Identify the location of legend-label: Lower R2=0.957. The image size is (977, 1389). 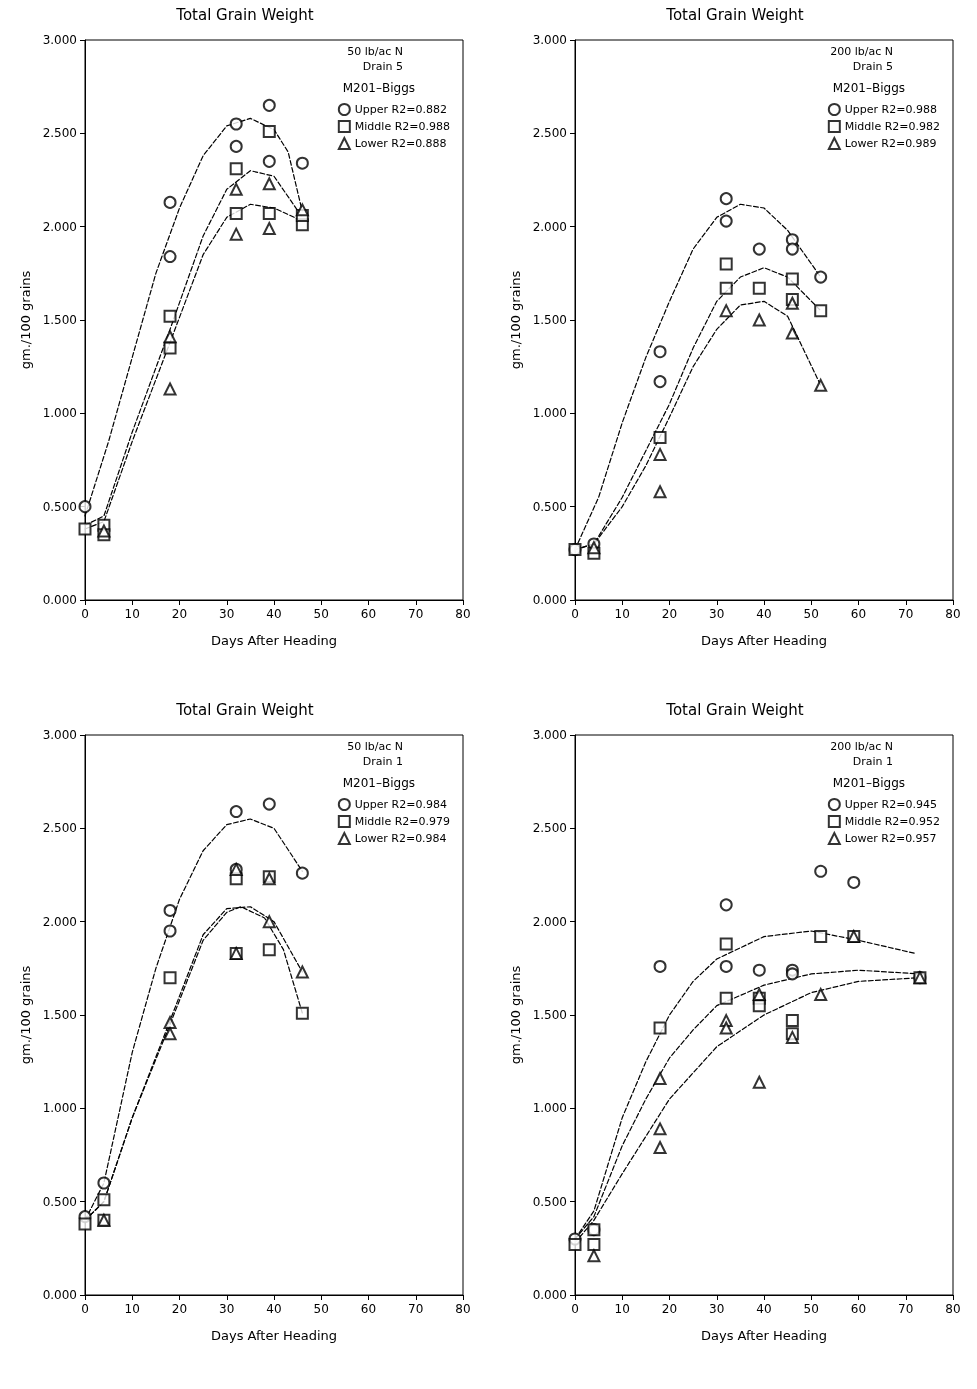
(890, 838).